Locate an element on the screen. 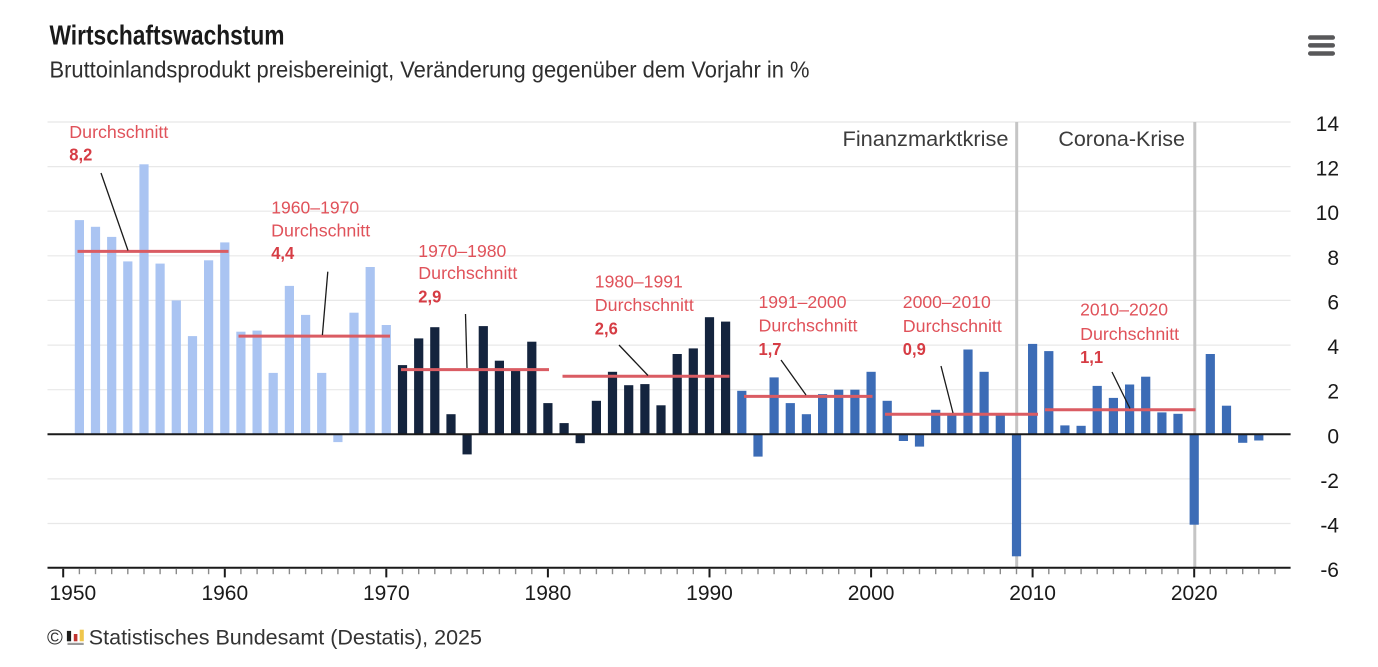 This screenshot has height=667, width=1378. svg-text: 1950 is located at coordinates (73, 593).